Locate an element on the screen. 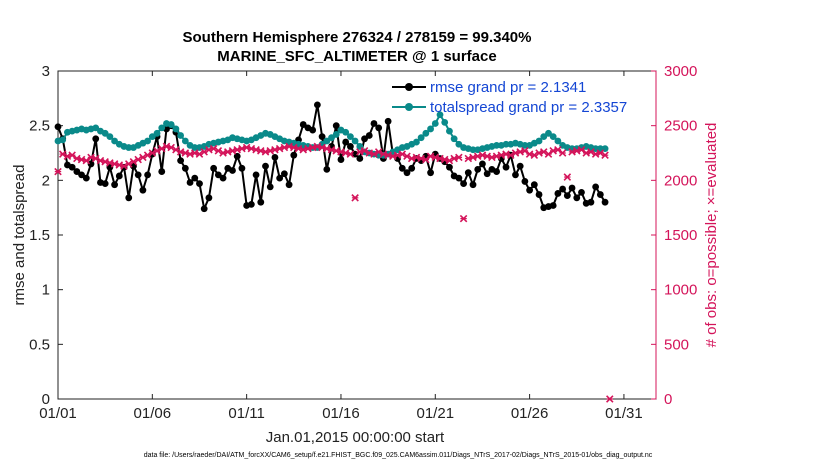  y-tick-label: 2 is located at coordinates (46, 180).